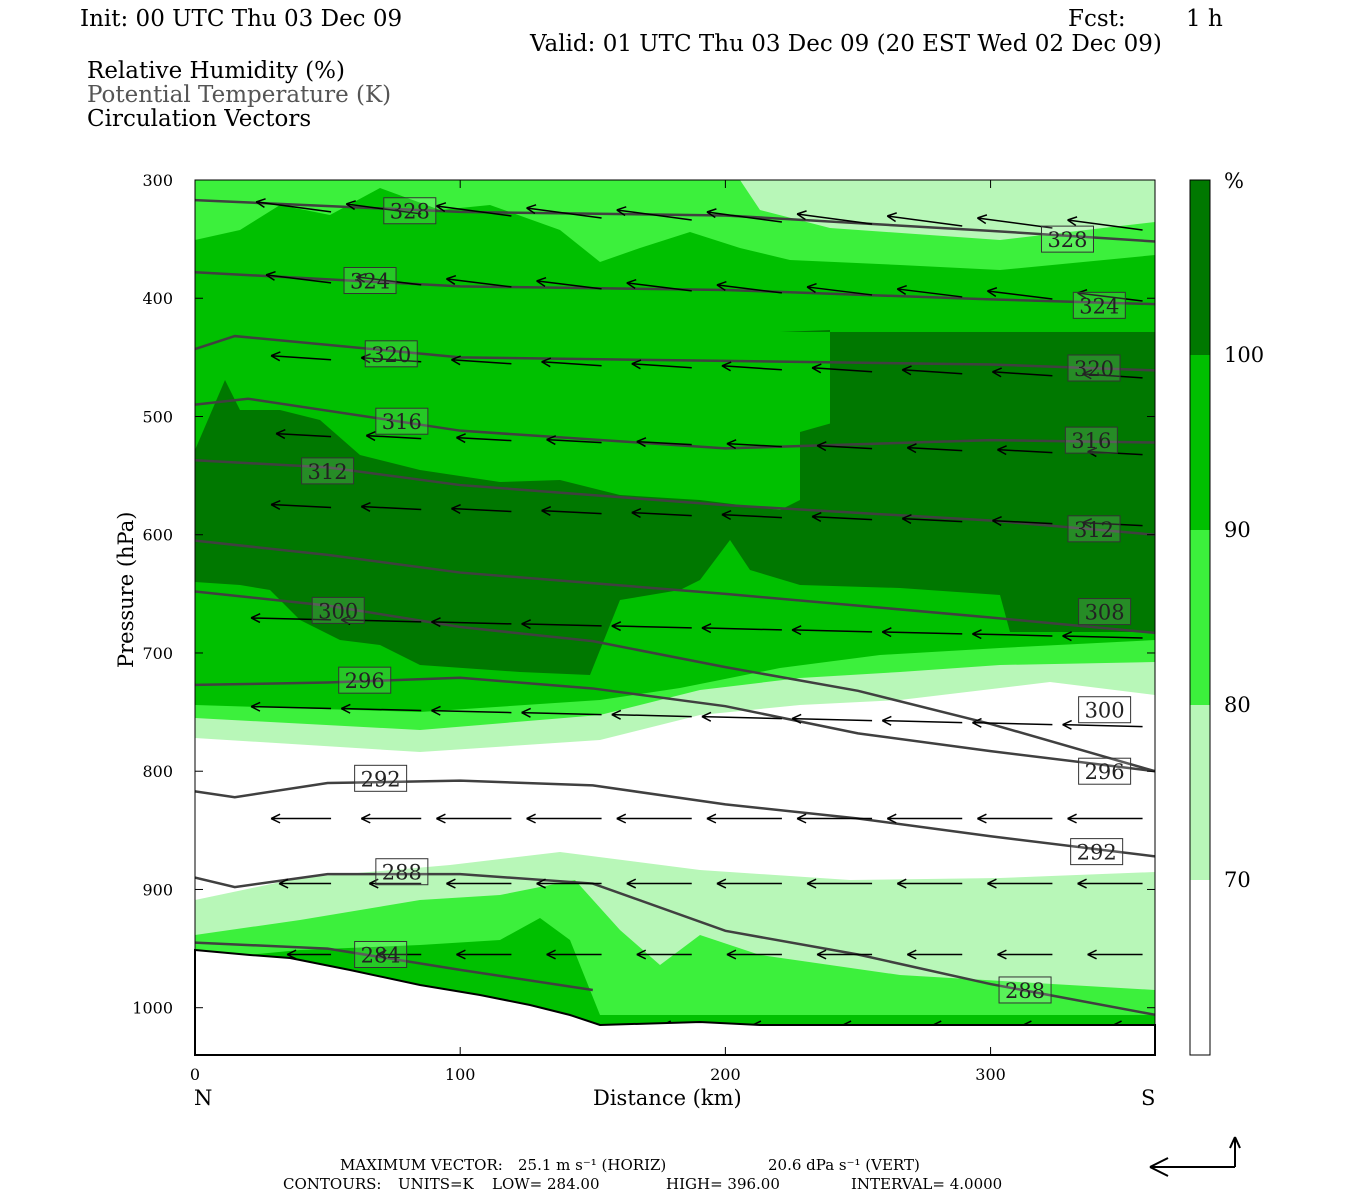 Image resolution: width=1350 pixels, height=1200 pixels. I want to click on y-tick-label: 500, so click(157, 416).